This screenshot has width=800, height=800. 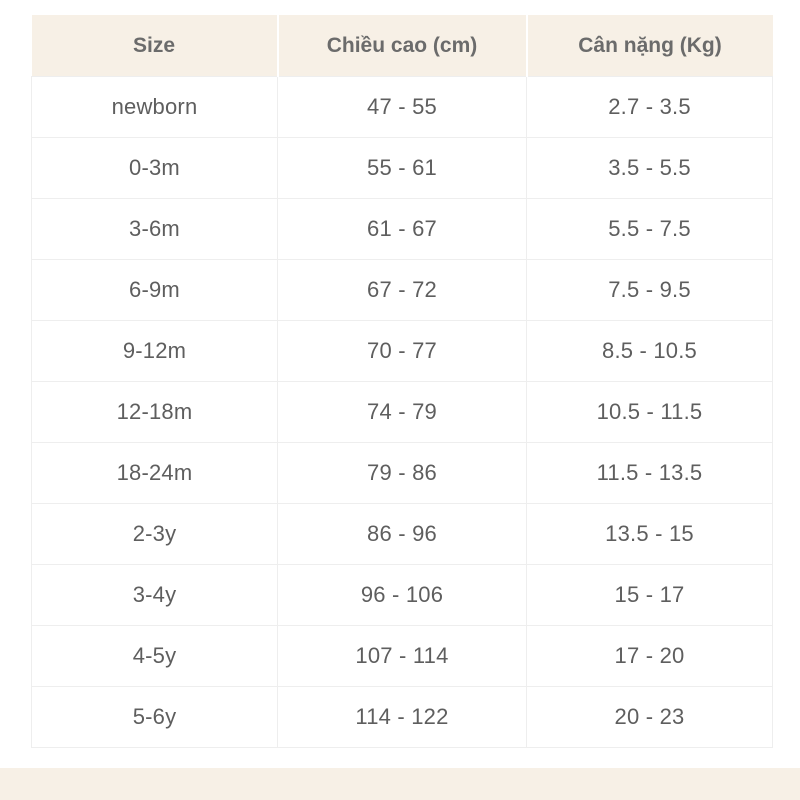 What do you see at coordinates (649, 351) in the screenshot?
I see `cell-weight: 8.5 - 10.5` at bounding box center [649, 351].